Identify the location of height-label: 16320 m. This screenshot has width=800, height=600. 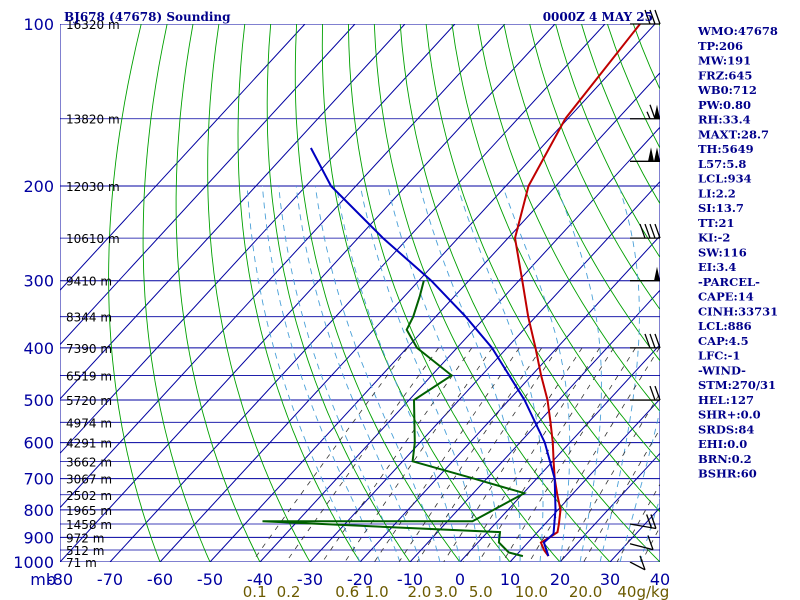
(93, 25).